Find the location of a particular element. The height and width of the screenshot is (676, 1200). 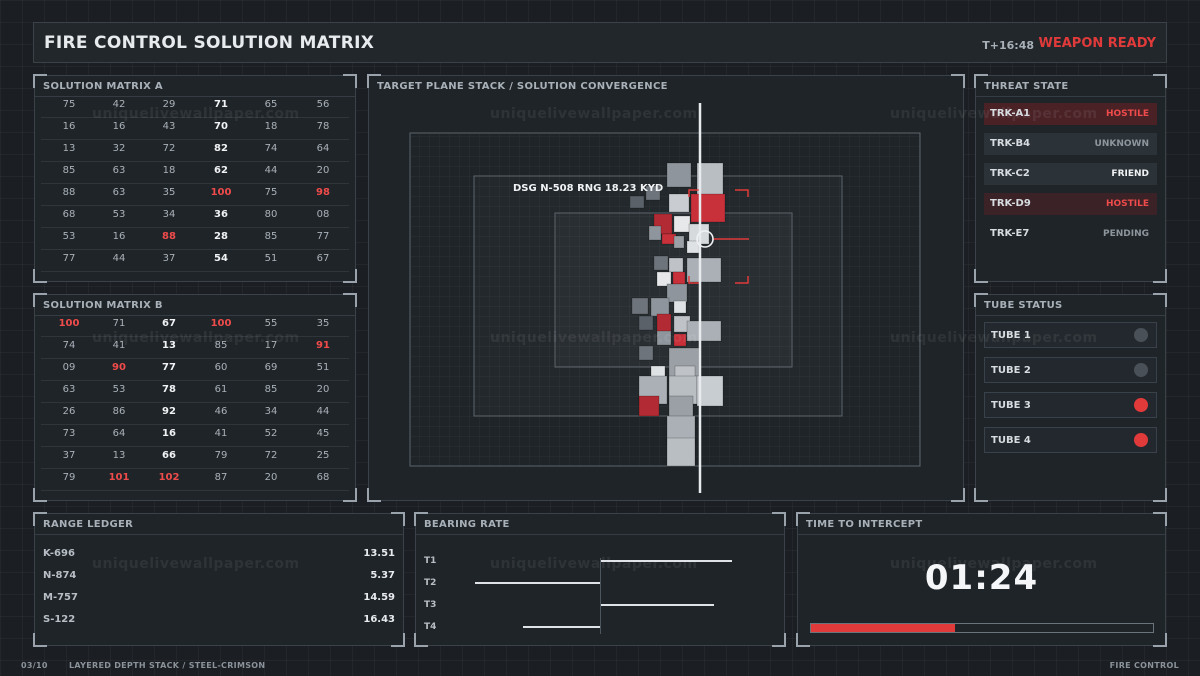

matrix-cell: 62 is located at coordinates (221, 170).